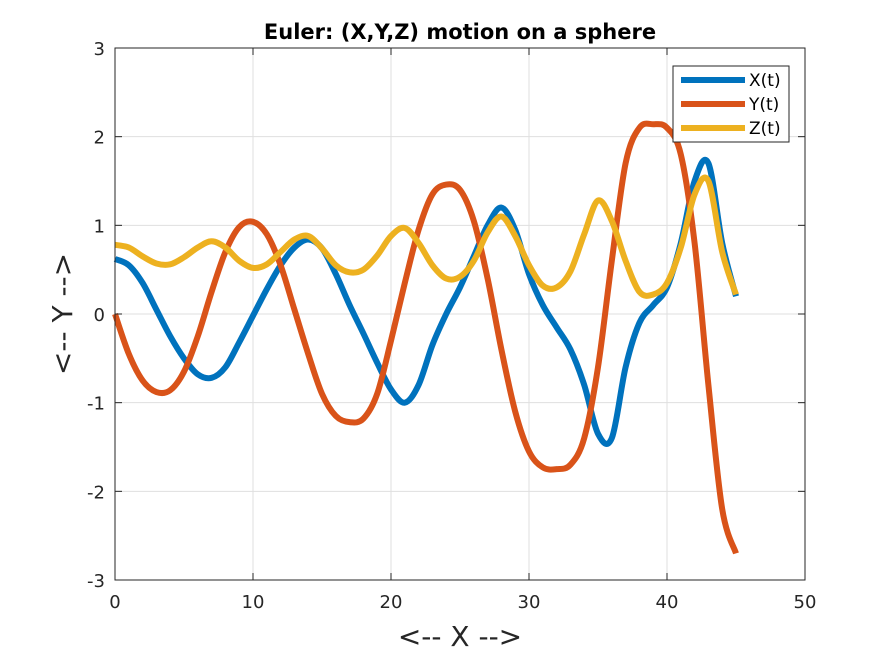 The height and width of the screenshot is (656, 891). I want to click on y-tick-label: 1, so click(99, 226).